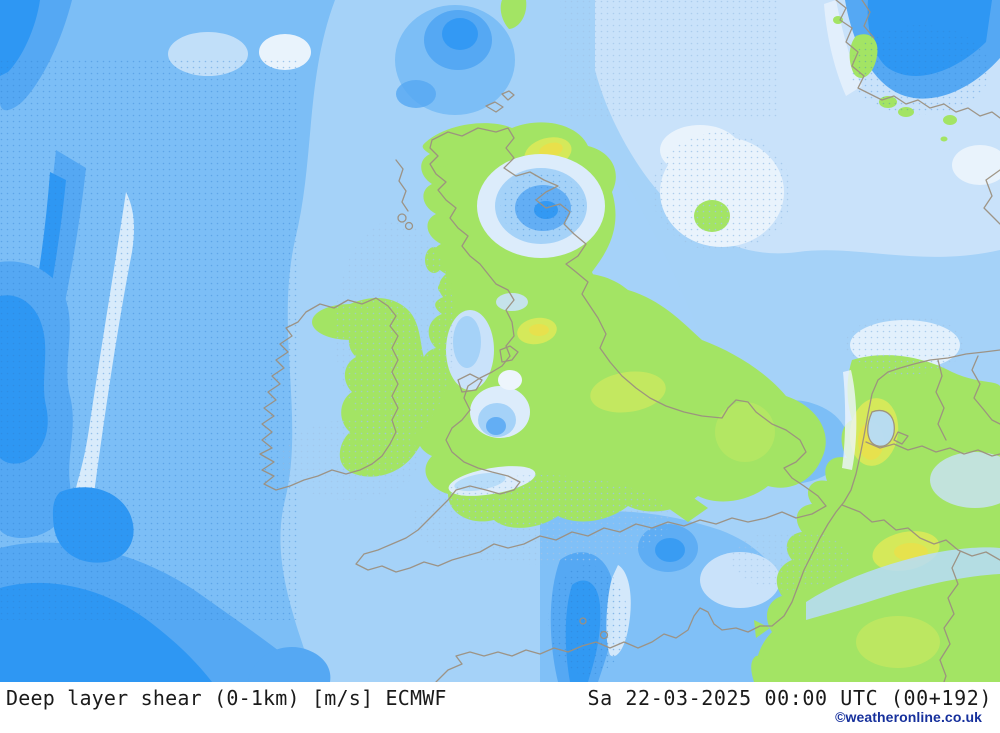 This screenshot has height=733, width=1000. I want to click on map-title: Deep layer shear (0-1km) [m/s] ECMWF, so click(226, 698).